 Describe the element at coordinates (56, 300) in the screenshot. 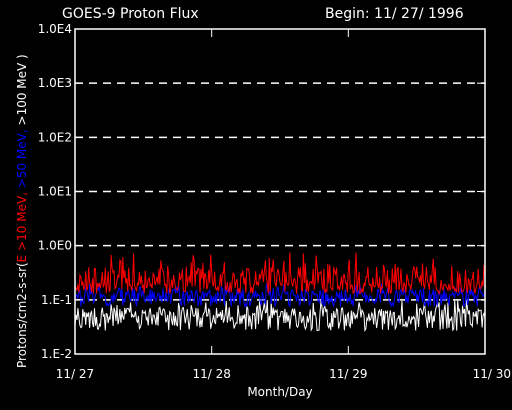

I see `y-tick-label: 1.E-1` at that location.